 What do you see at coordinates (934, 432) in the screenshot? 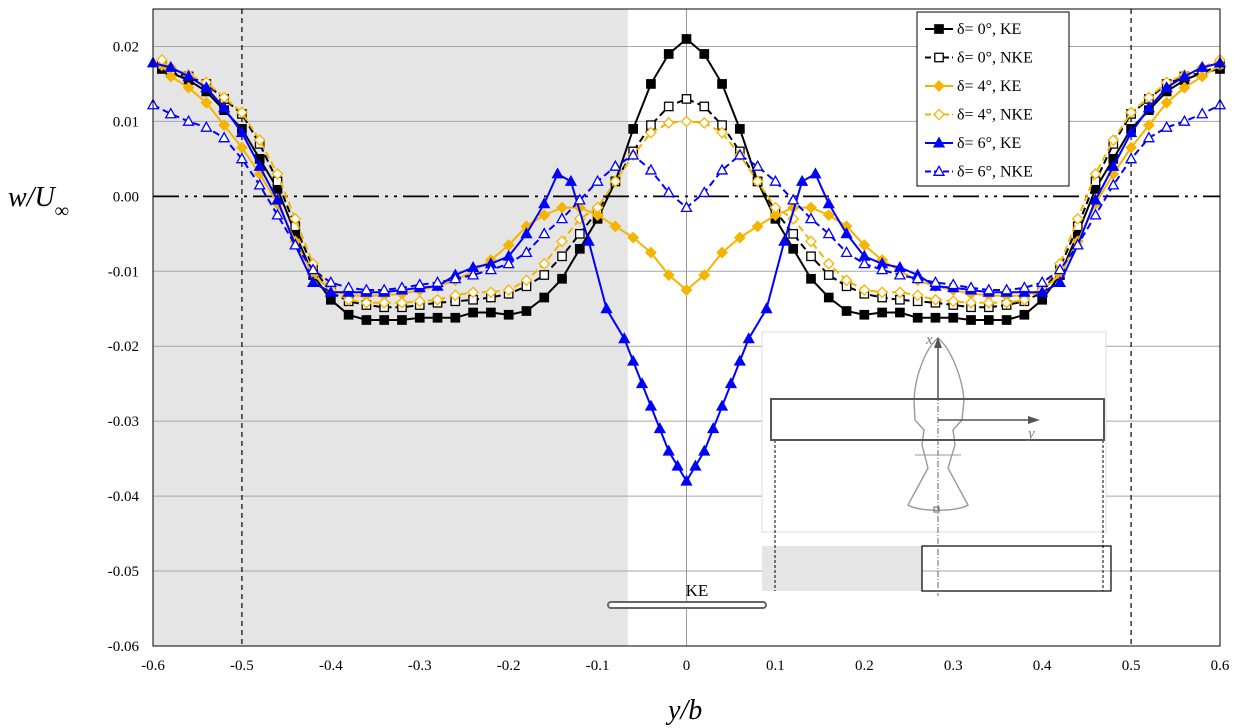
I see `inset-frame` at bounding box center [934, 432].